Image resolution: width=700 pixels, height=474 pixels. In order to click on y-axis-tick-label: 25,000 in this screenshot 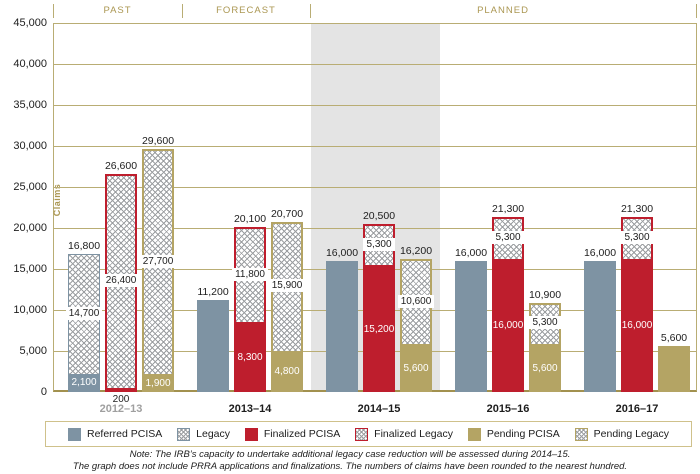, I will do `click(30, 187)`.